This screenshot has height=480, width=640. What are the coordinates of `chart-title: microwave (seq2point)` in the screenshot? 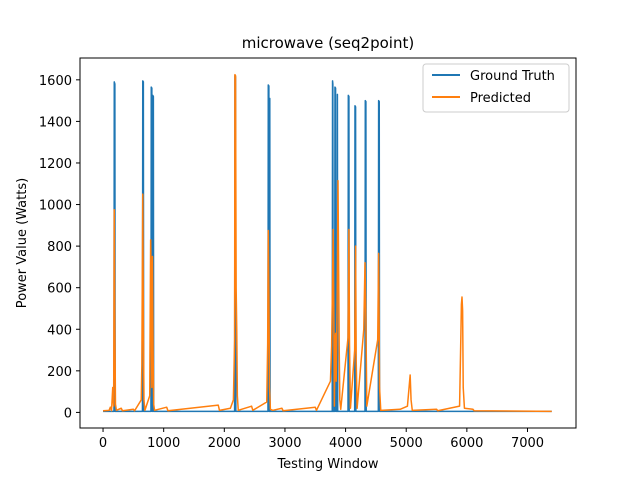 It's located at (328, 43).